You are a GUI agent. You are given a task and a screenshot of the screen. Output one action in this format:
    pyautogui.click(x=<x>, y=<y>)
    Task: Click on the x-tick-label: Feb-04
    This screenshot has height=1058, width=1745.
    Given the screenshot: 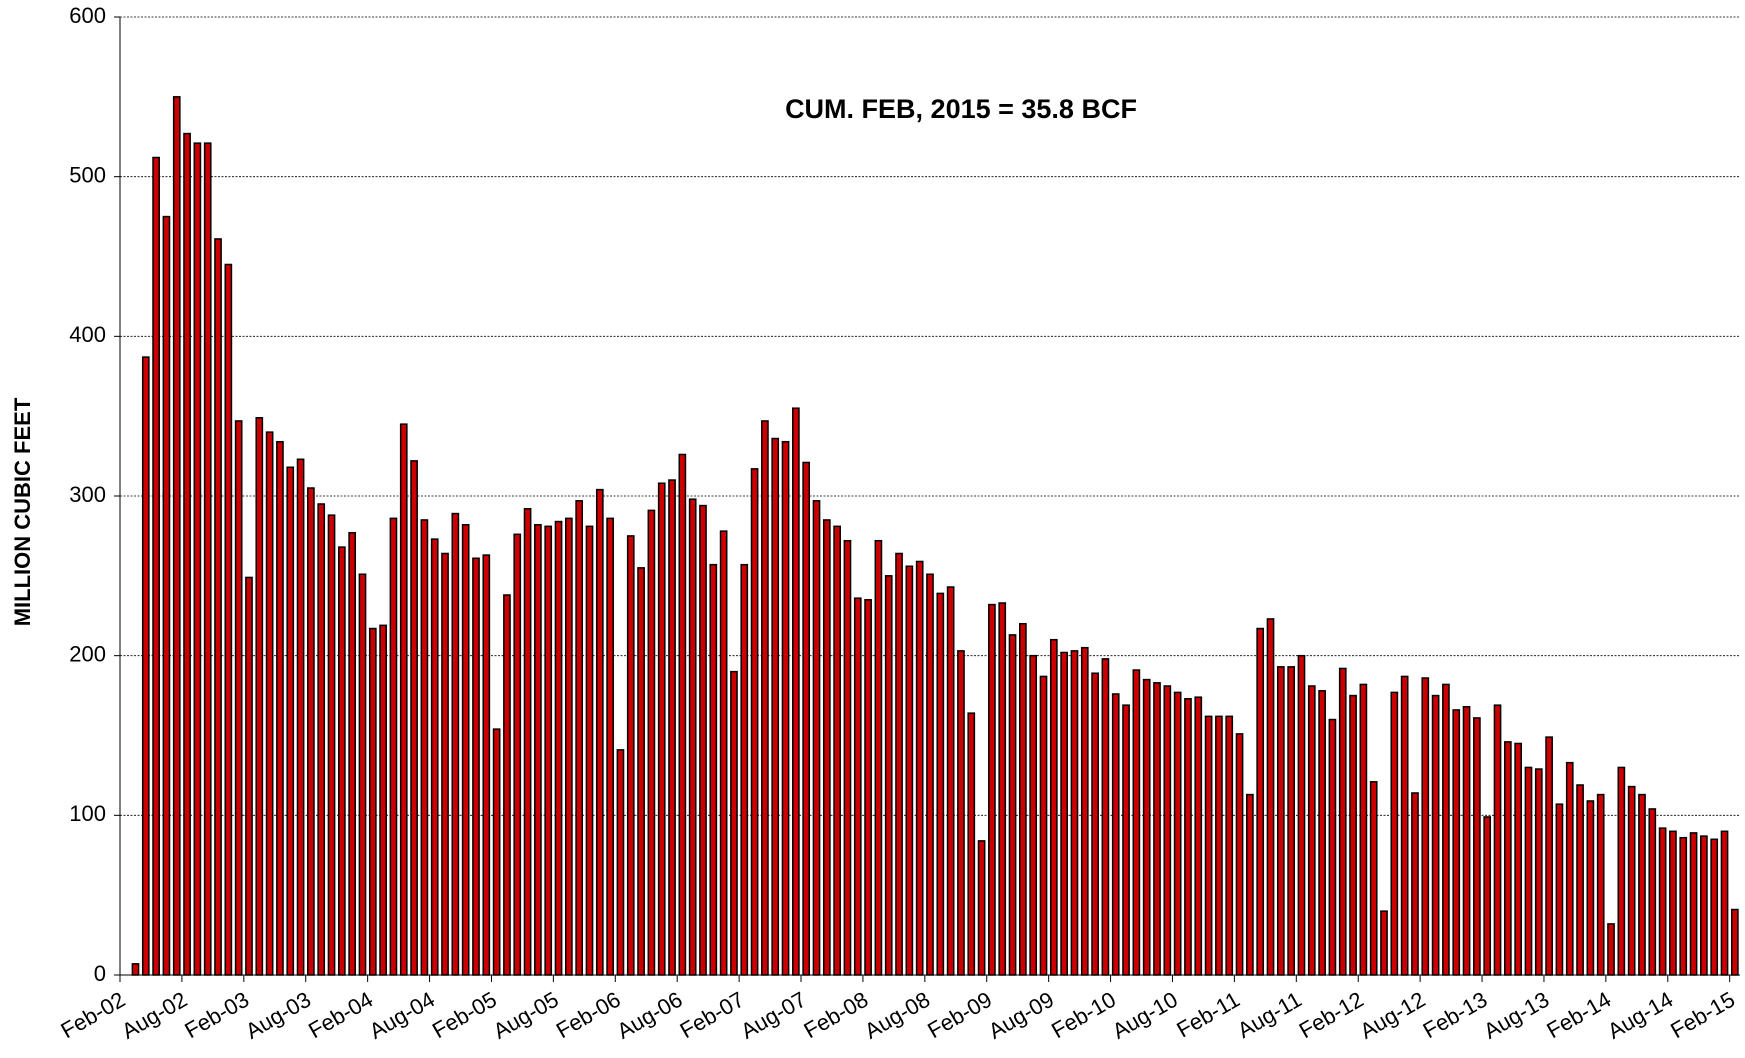 What is the action you would take?
    pyautogui.click(x=340, y=1015)
    